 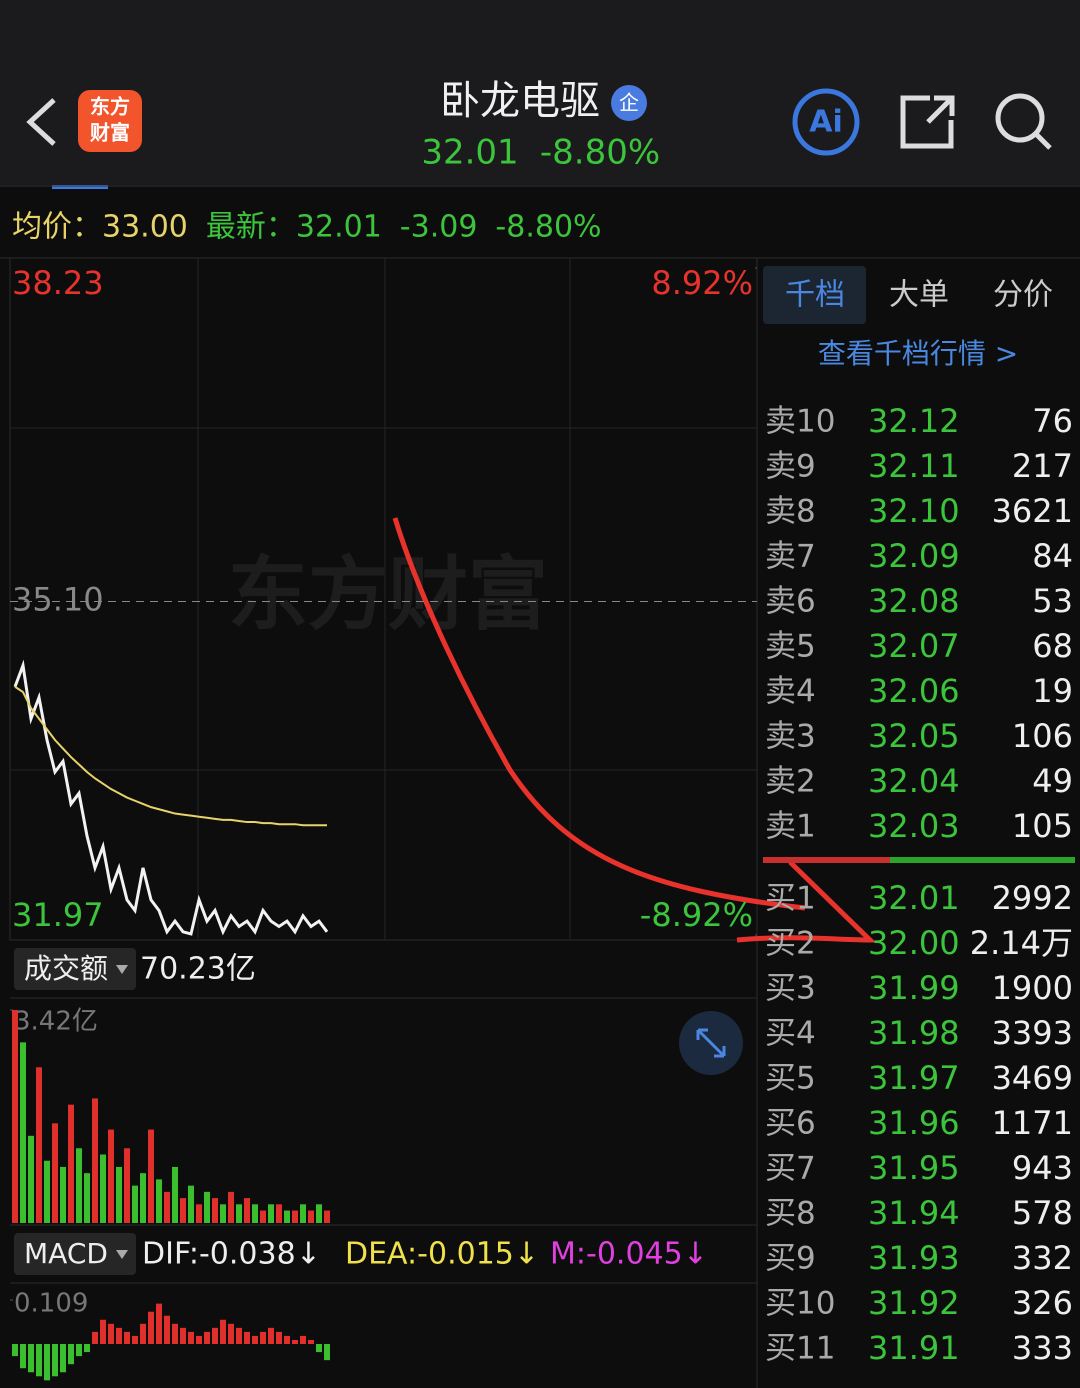 I want to click on book-volume: 2992, so click(x=1032, y=898).